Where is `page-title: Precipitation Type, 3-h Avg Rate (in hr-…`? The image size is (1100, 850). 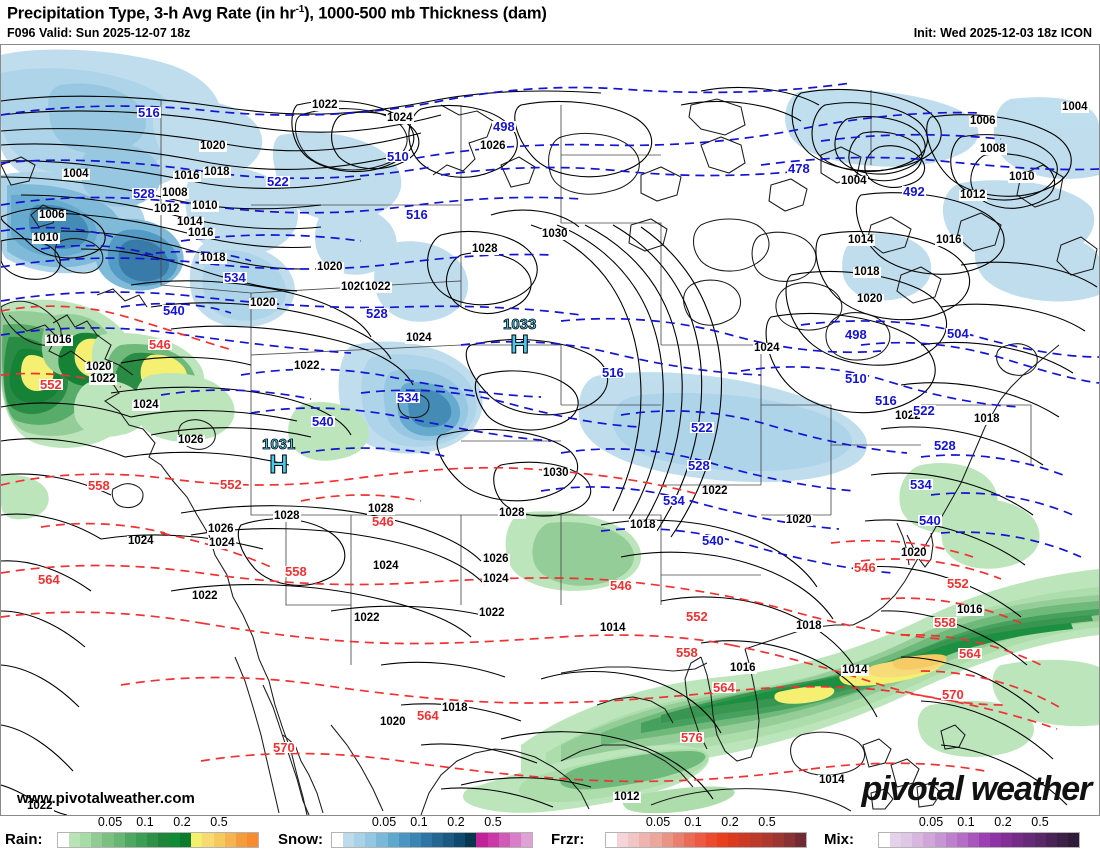
page-title: Precipitation Type, 3-h Avg Rate (in hr-… is located at coordinates (277, 14).